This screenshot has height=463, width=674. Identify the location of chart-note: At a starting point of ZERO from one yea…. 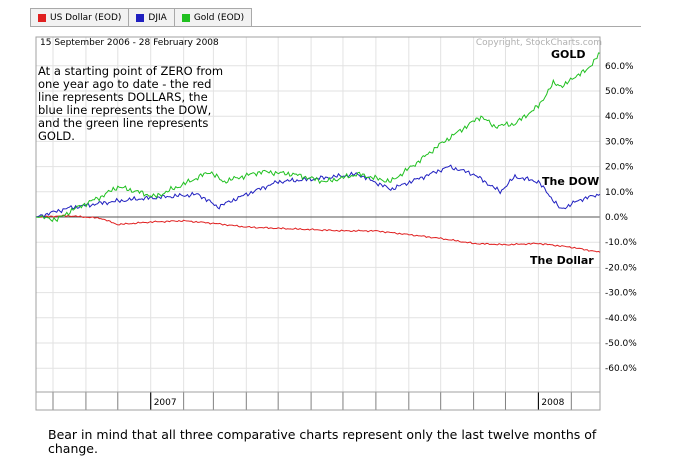
(131, 103).